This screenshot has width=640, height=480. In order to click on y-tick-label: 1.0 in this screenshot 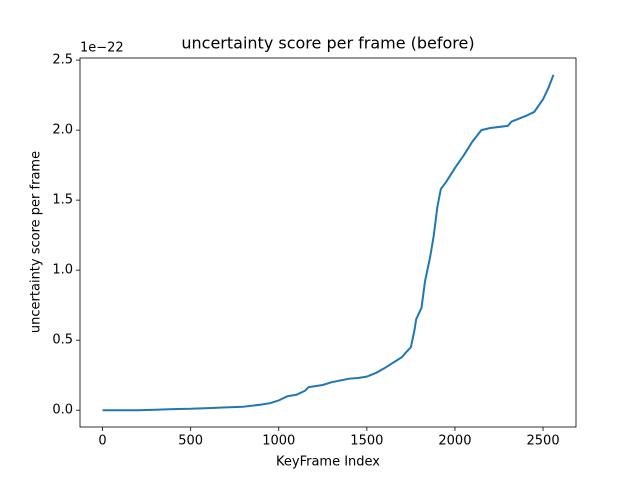, I will do `click(62, 270)`.